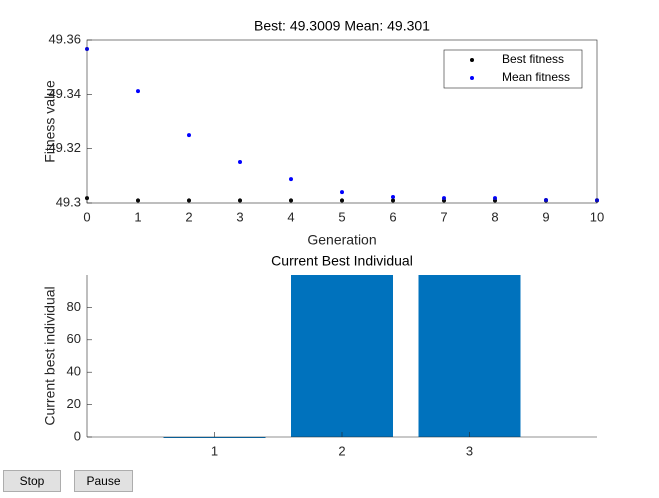 The height and width of the screenshot is (498, 659). I want to click on x-tick-label: 0, so click(86, 216).